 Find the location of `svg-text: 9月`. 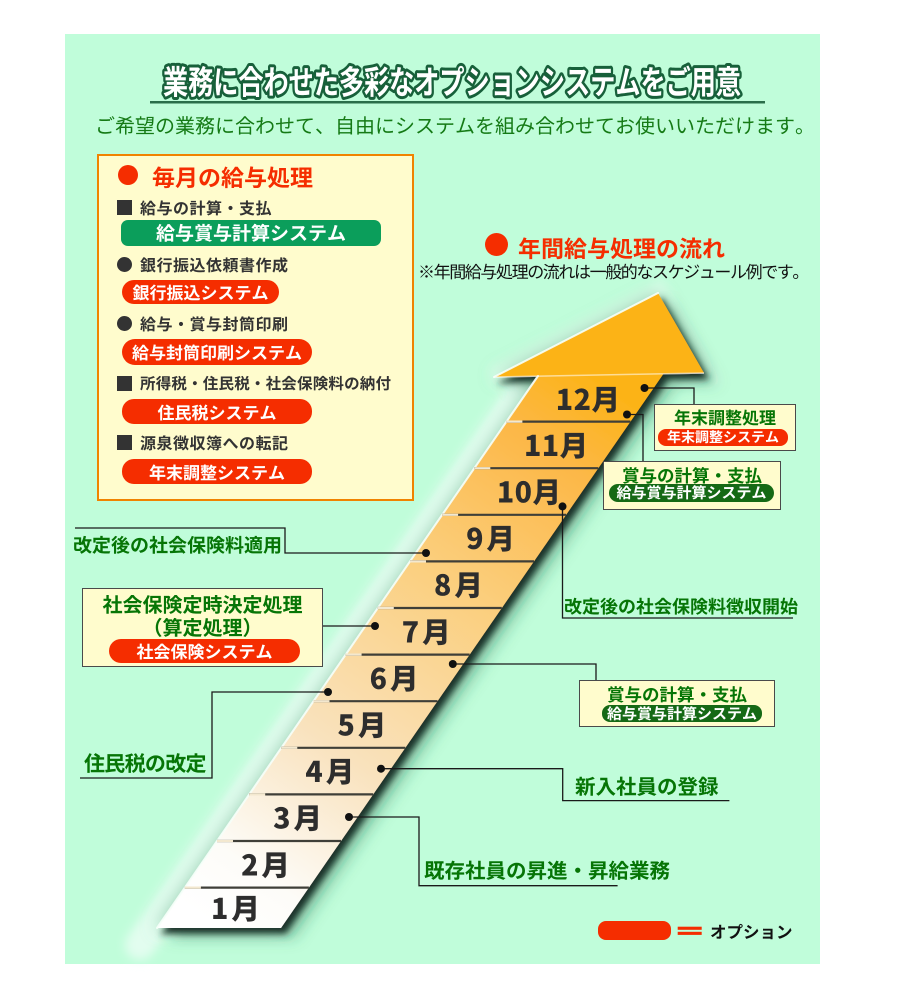

svg-text: 9月 is located at coordinates (492, 537).